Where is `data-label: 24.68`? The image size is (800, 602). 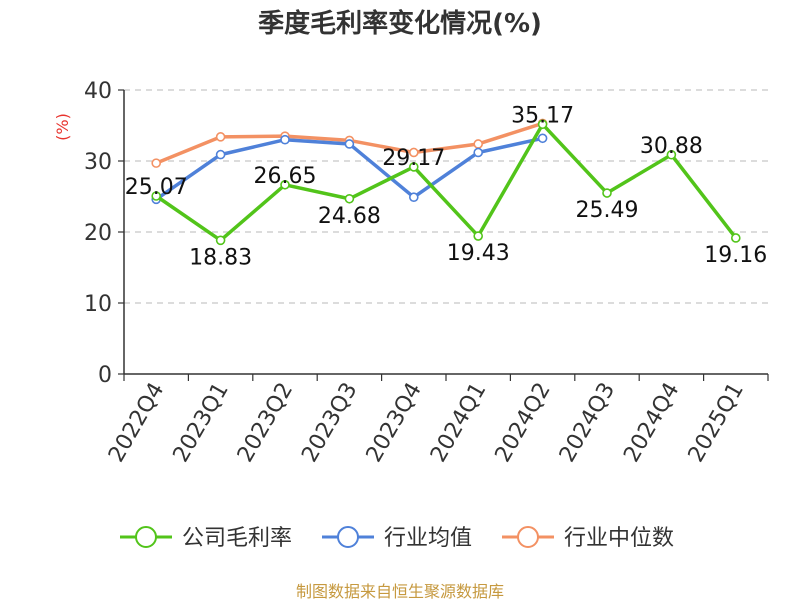 data-label: 24.68 is located at coordinates (349, 216).